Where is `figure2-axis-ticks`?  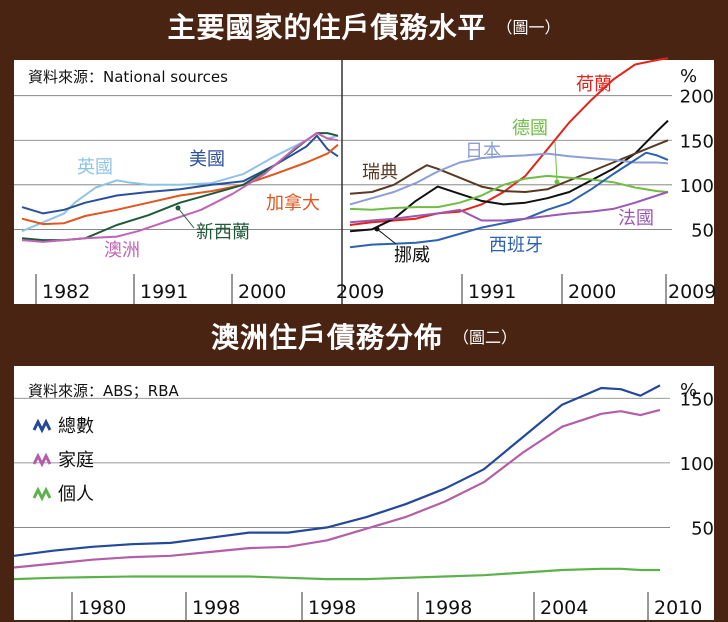
figure2-axis-ticks is located at coordinates (360, 606).